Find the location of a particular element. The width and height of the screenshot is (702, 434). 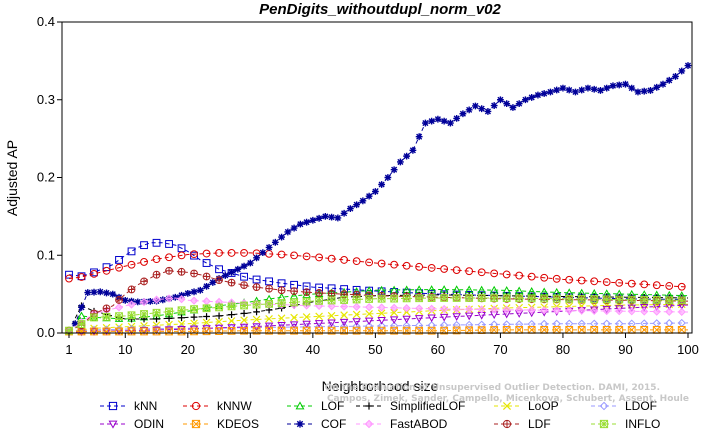

x-tick-label: 60 is located at coordinates (438, 349).